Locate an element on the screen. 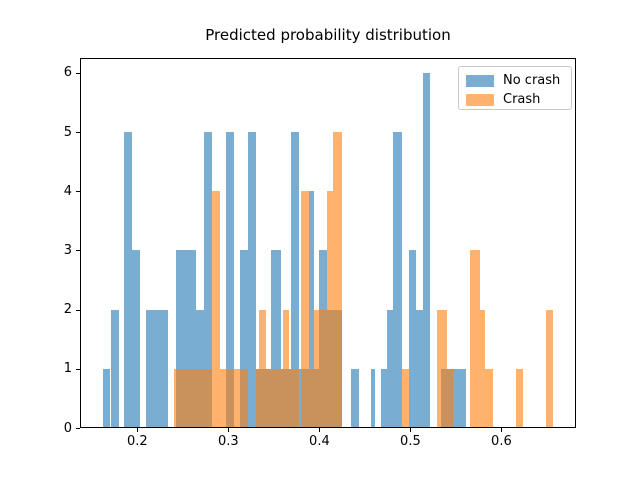 Image resolution: width=640 pixels, height=480 pixels. legend-label: Crash is located at coordinates (522, 99).